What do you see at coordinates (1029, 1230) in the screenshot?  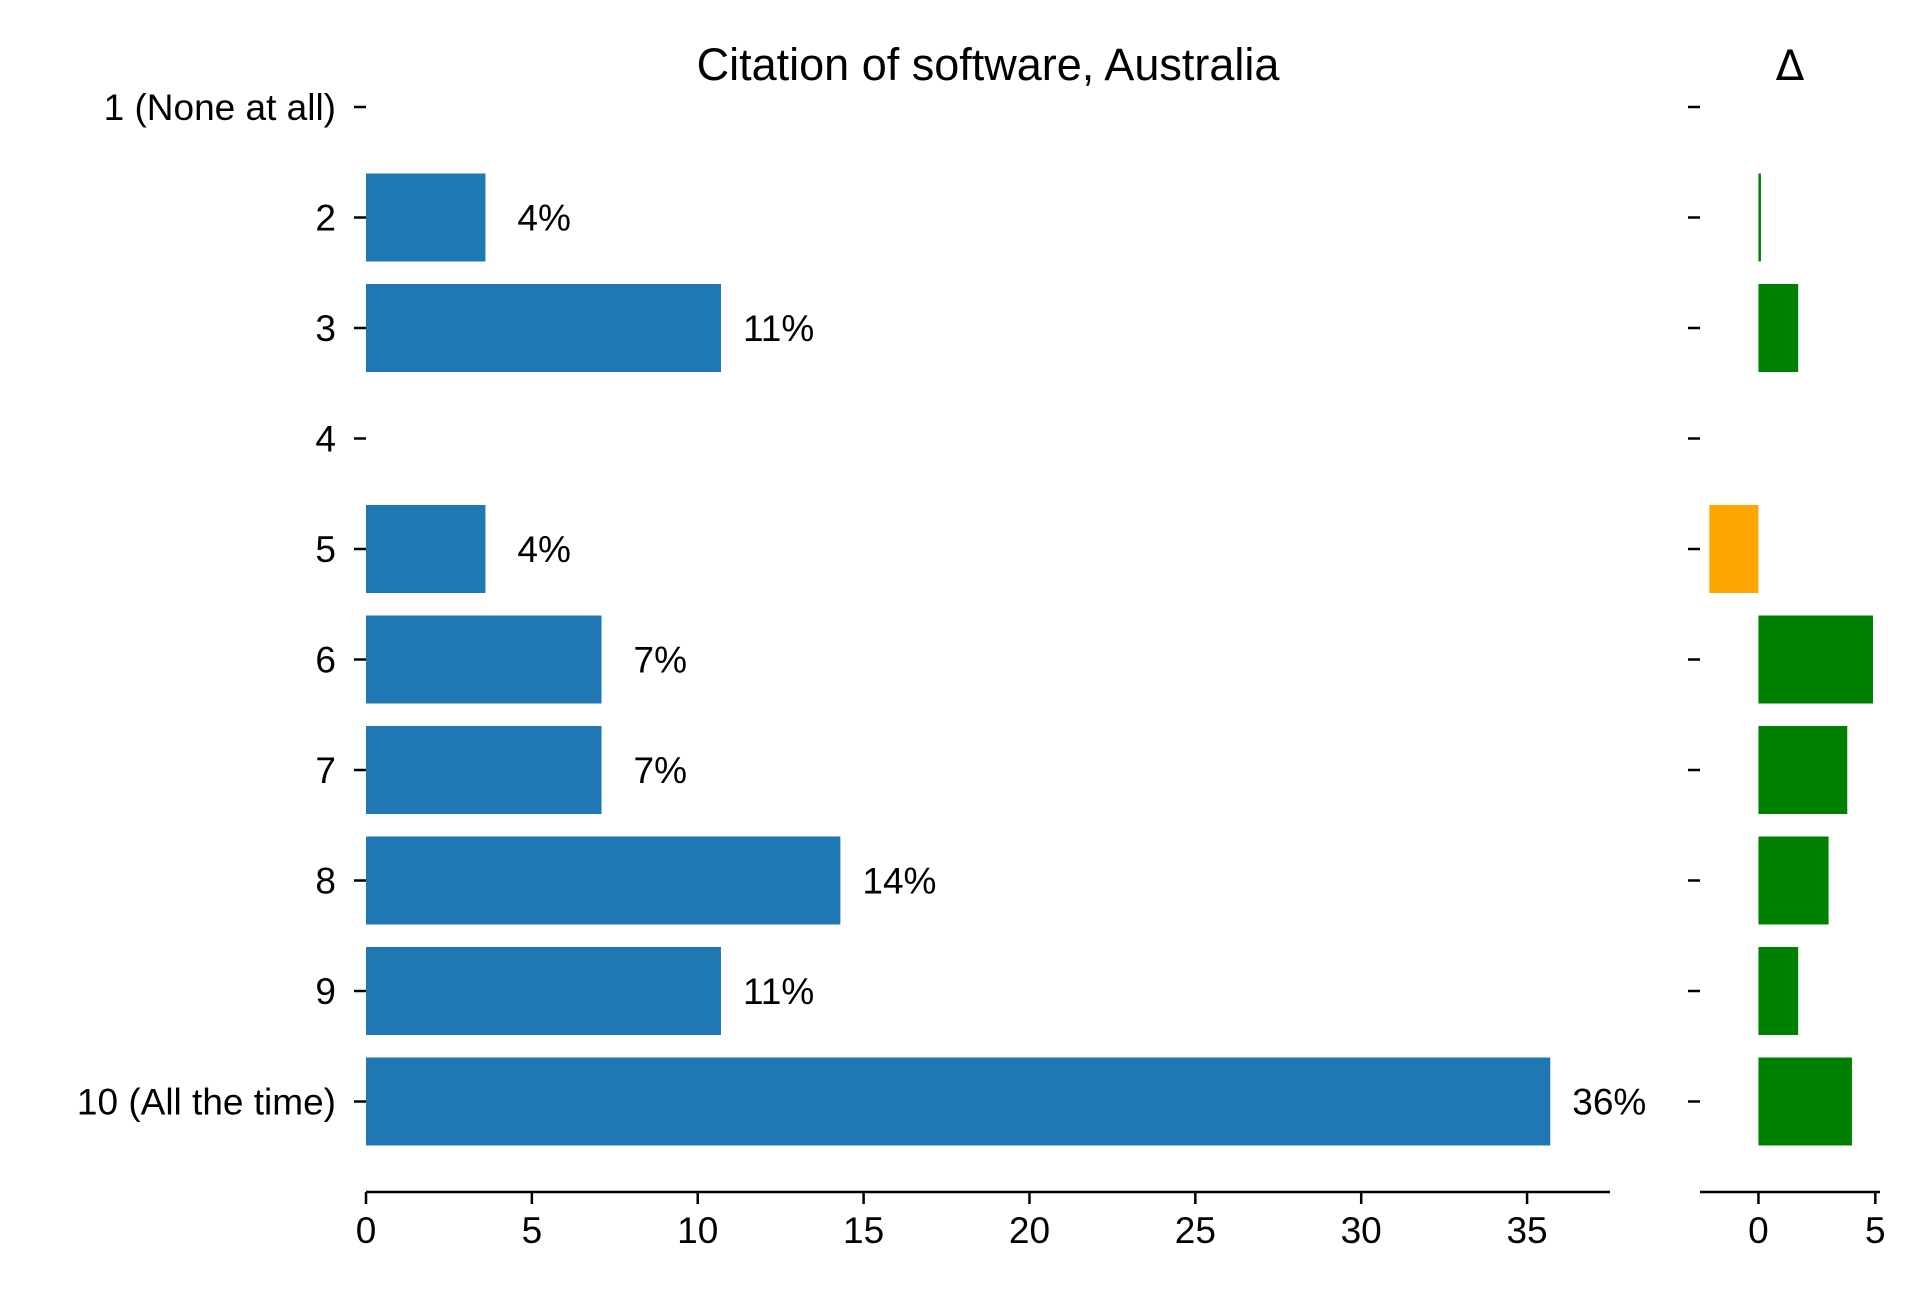 I see `x-tick-label-20: 20` at bounding box center [1029, 1230].